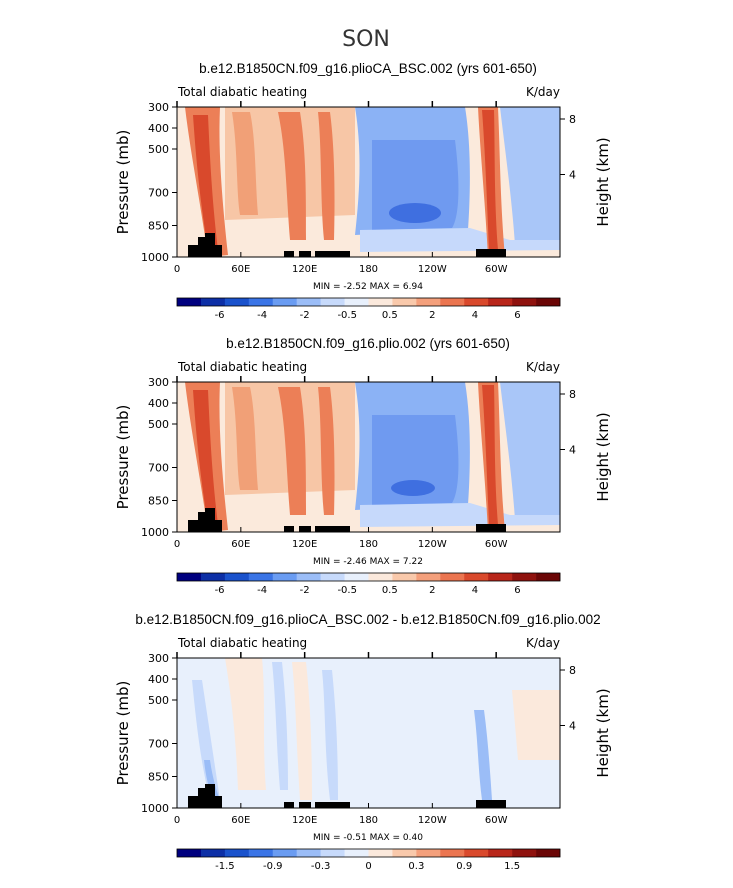 This screenshot has height=888, width=733. I want to click on panel-1-ylabel: Pressure (mb), so click(123, 182).